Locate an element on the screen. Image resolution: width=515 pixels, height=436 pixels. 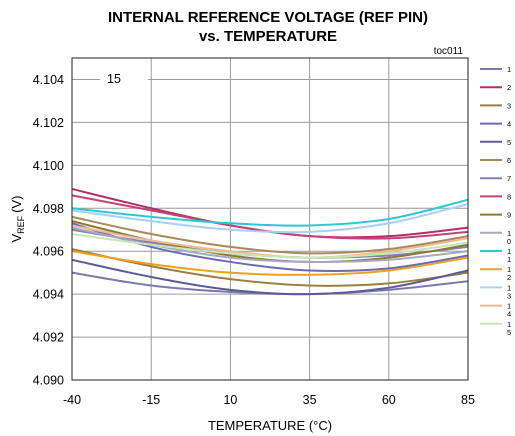
legend-label-char: 9 is located at coordinates (509, 215).